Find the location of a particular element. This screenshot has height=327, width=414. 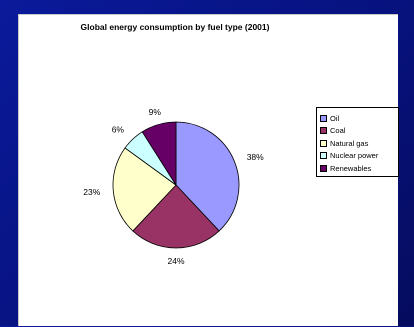

data-label-oil: 38% is located at coordinates (255, 157).